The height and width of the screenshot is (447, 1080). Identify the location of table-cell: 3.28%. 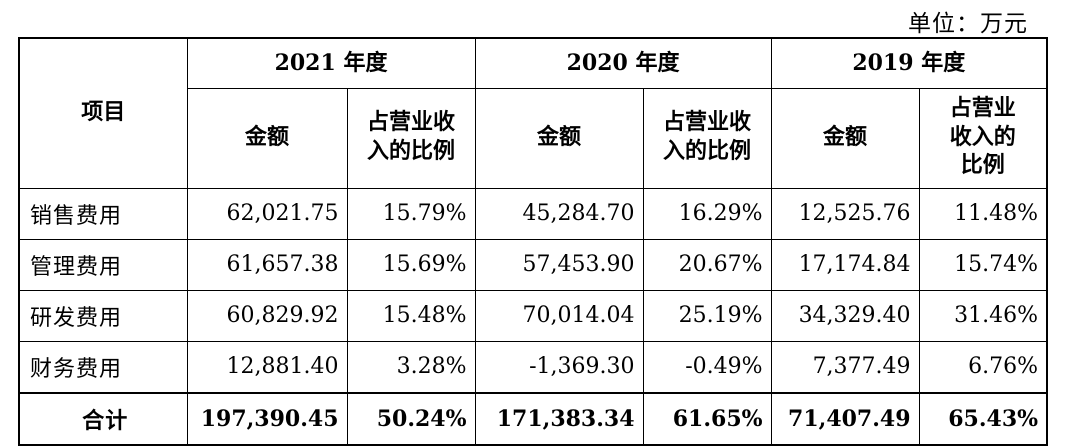
(411, 366).